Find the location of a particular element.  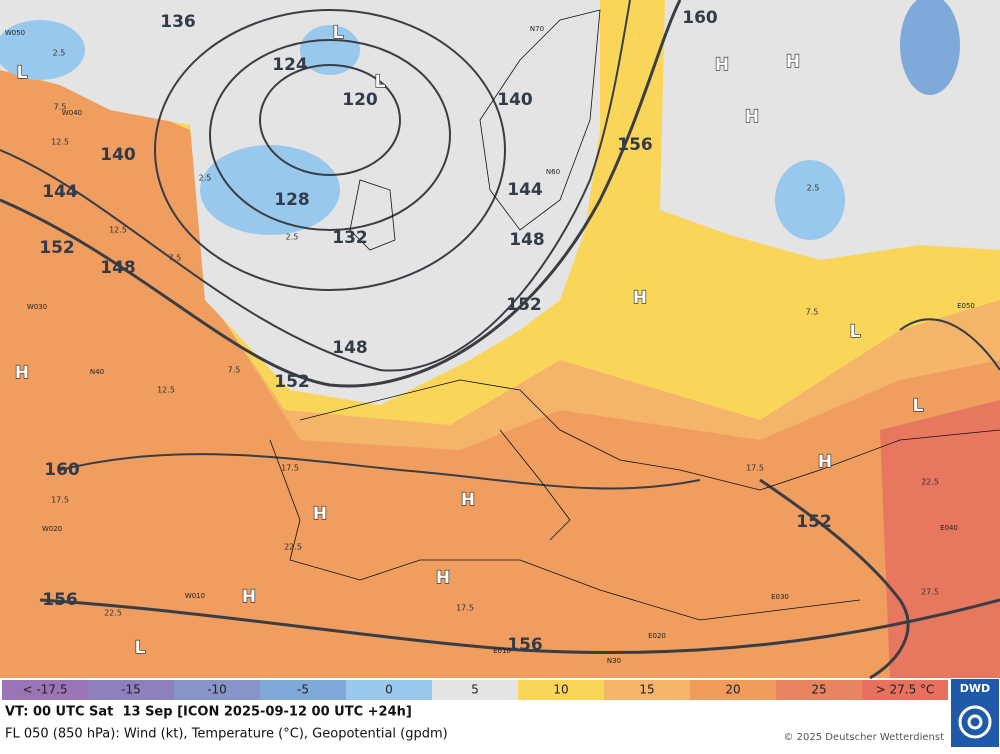

grid-label: E040 is located at coordinates (949, 528).